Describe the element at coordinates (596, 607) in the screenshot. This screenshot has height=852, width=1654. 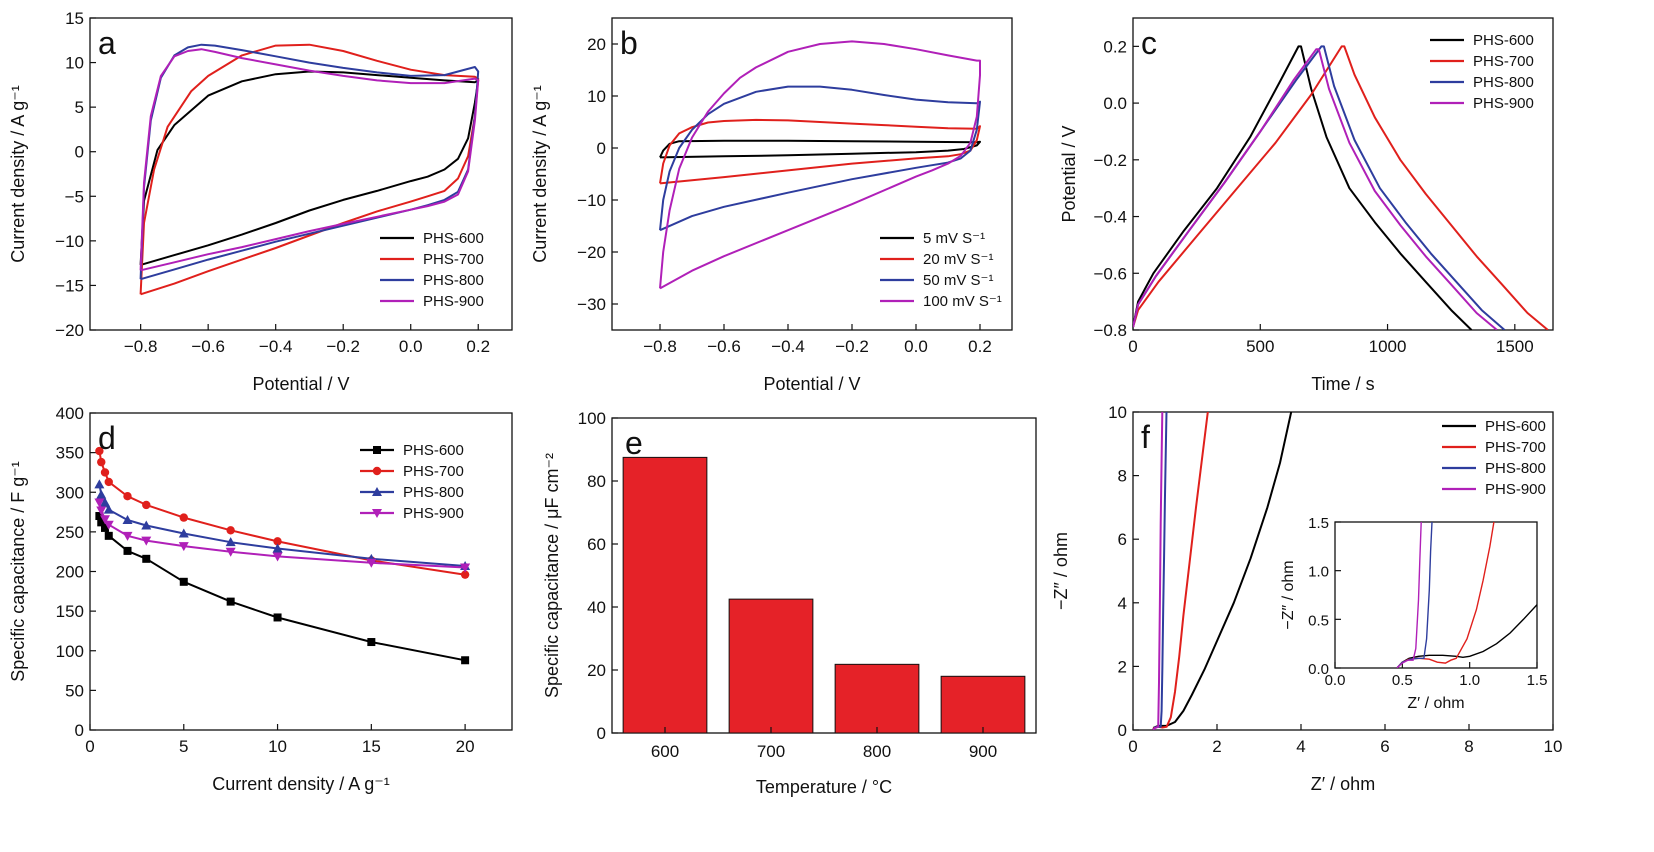
I see `y-tick-label: 40` at that location.